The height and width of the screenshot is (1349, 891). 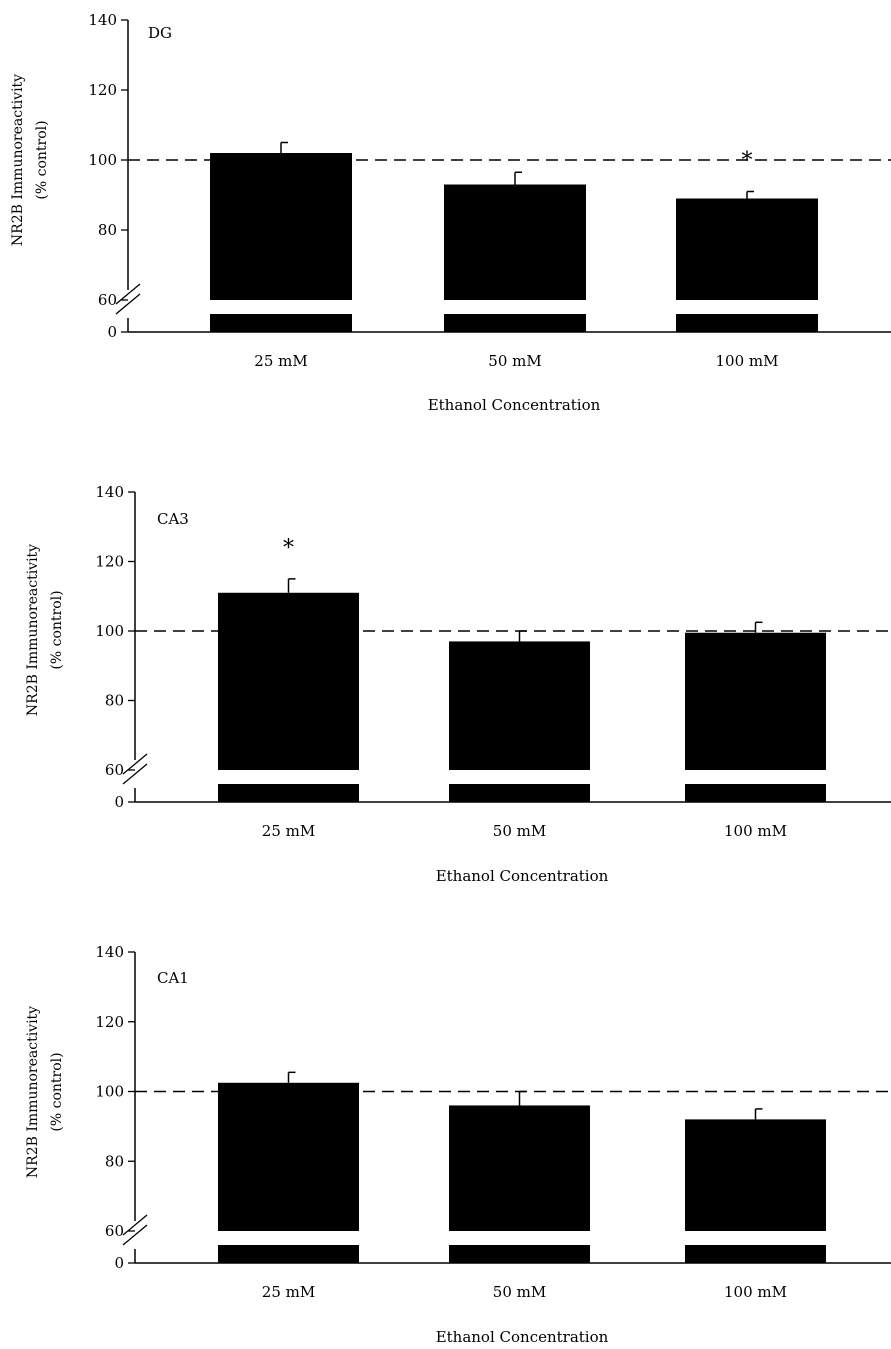 What do you see at coordinates (173, 519) in the screenshot?
I see `panel-label: CA3` at bounding box center [173, 519].